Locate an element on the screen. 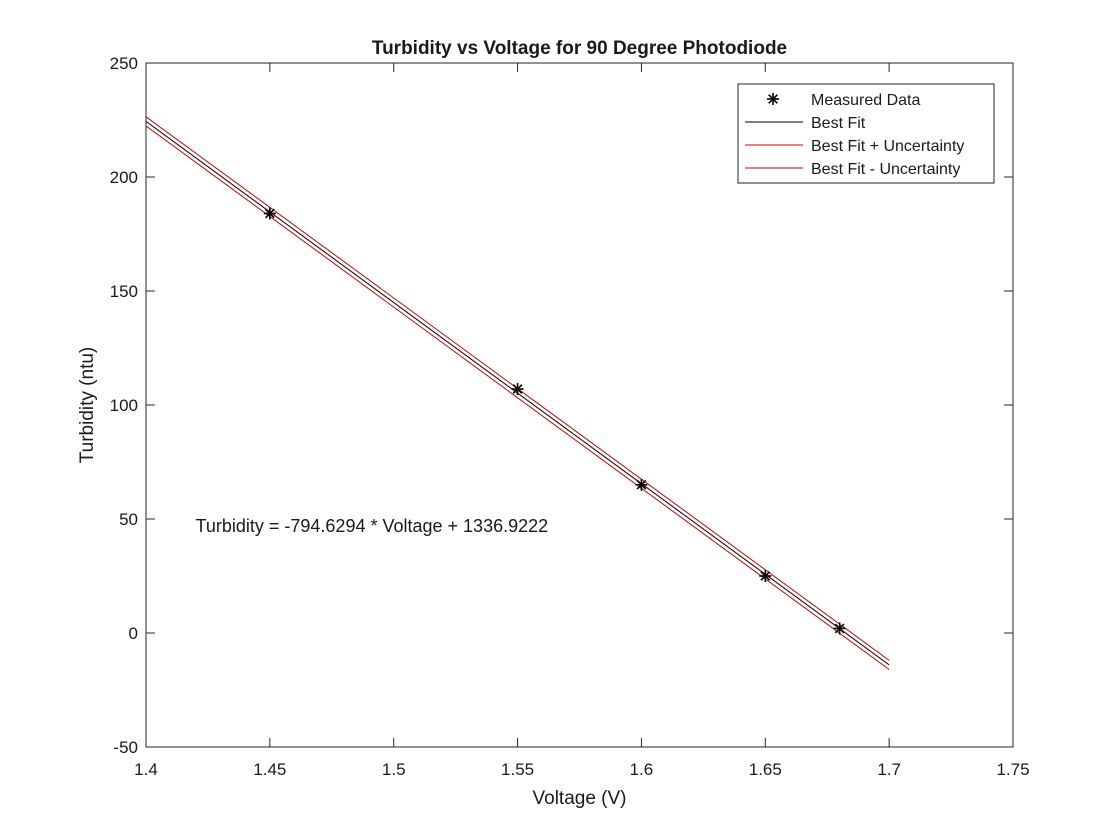  legend-label: Measured Data is located at coordinates (865, 100).